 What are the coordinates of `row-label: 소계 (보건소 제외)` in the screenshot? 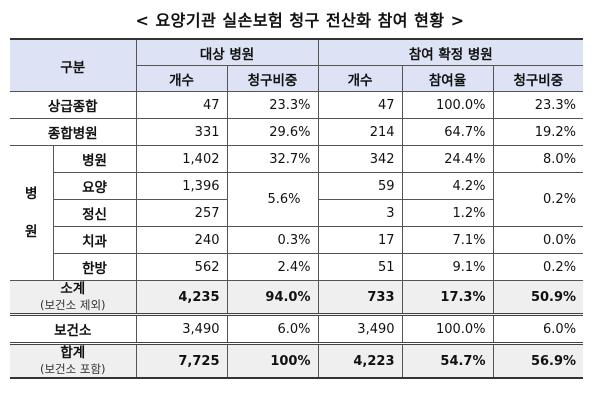 It's located at (73, 297).